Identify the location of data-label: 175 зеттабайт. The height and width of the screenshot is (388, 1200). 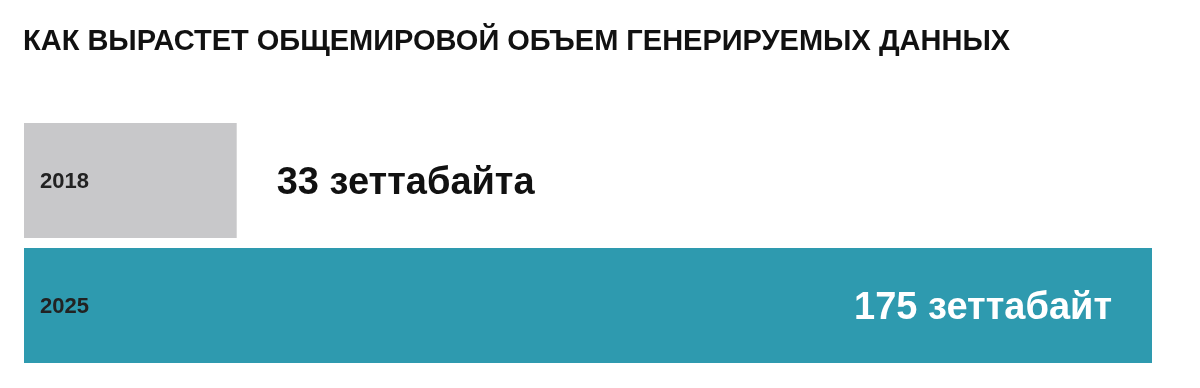
(983, 305).